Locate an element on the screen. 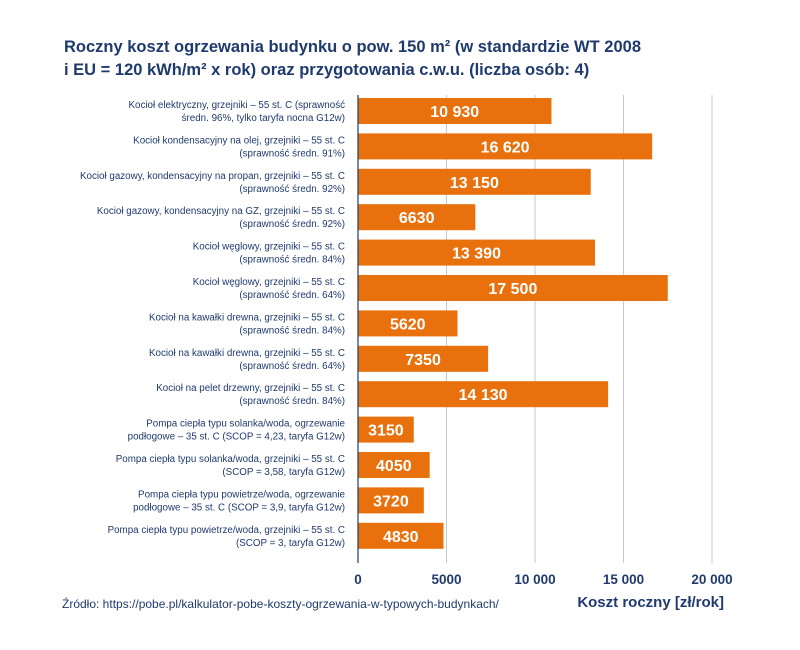  bar-value-label: 7350 is located at coordinates (423, 360).